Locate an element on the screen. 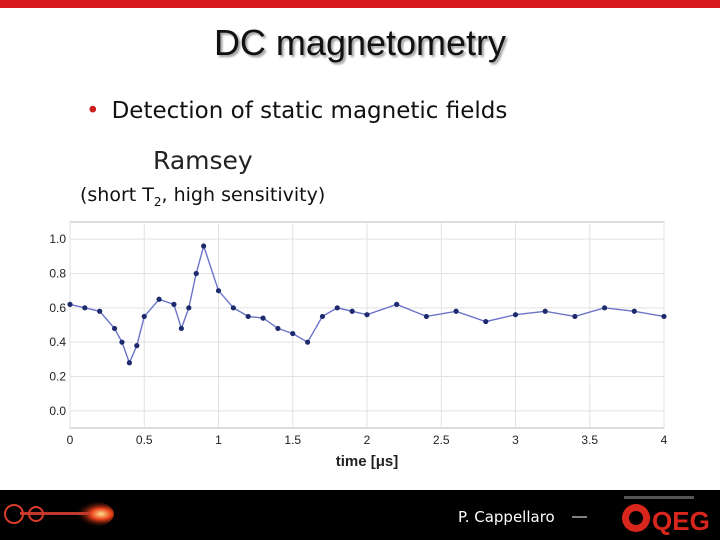 This screenshot has width=720, height=540. laser-logo-icon is located at coordinates (60, 515).